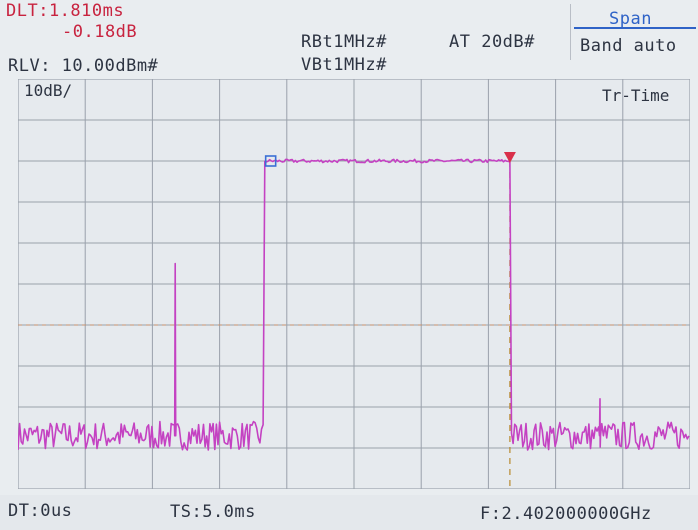  I want to click on status-bar: DT:0us TS:5.0ms F:2.402000000GHz, so click(349, 512).